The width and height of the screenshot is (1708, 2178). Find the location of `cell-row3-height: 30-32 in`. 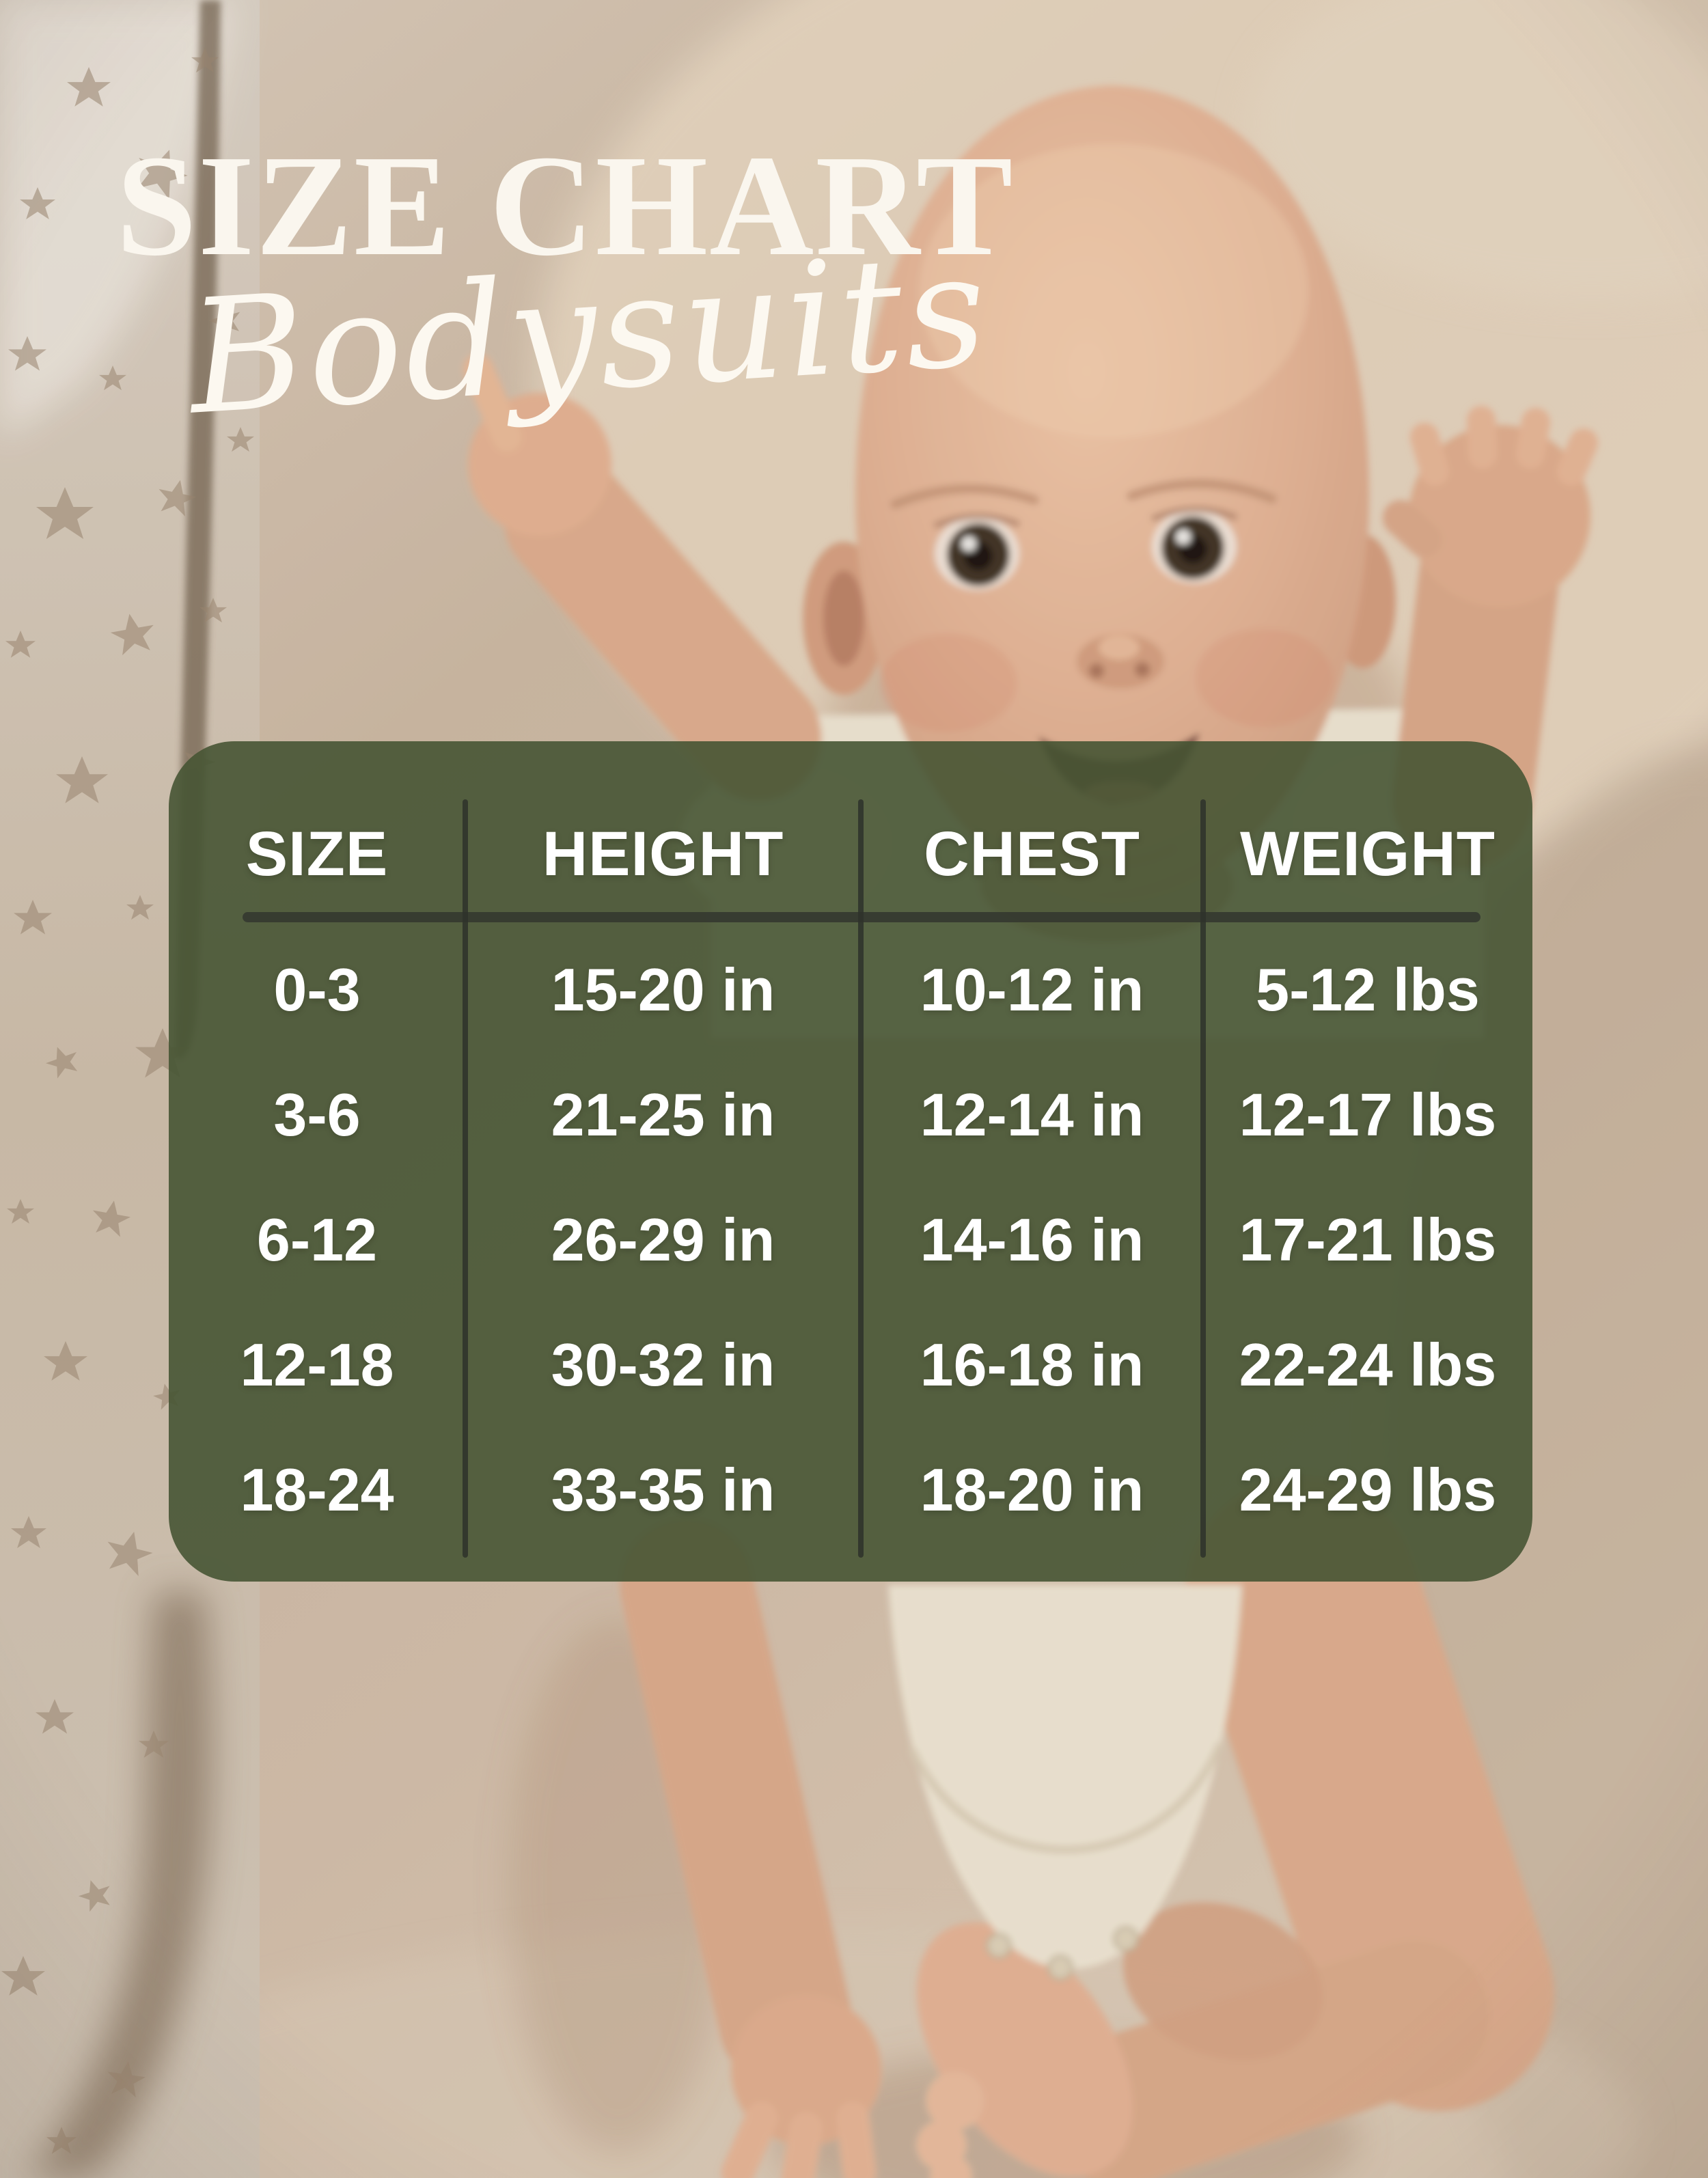

cell-row3-height: 30-32 in is located at coordinates (663, 1364).